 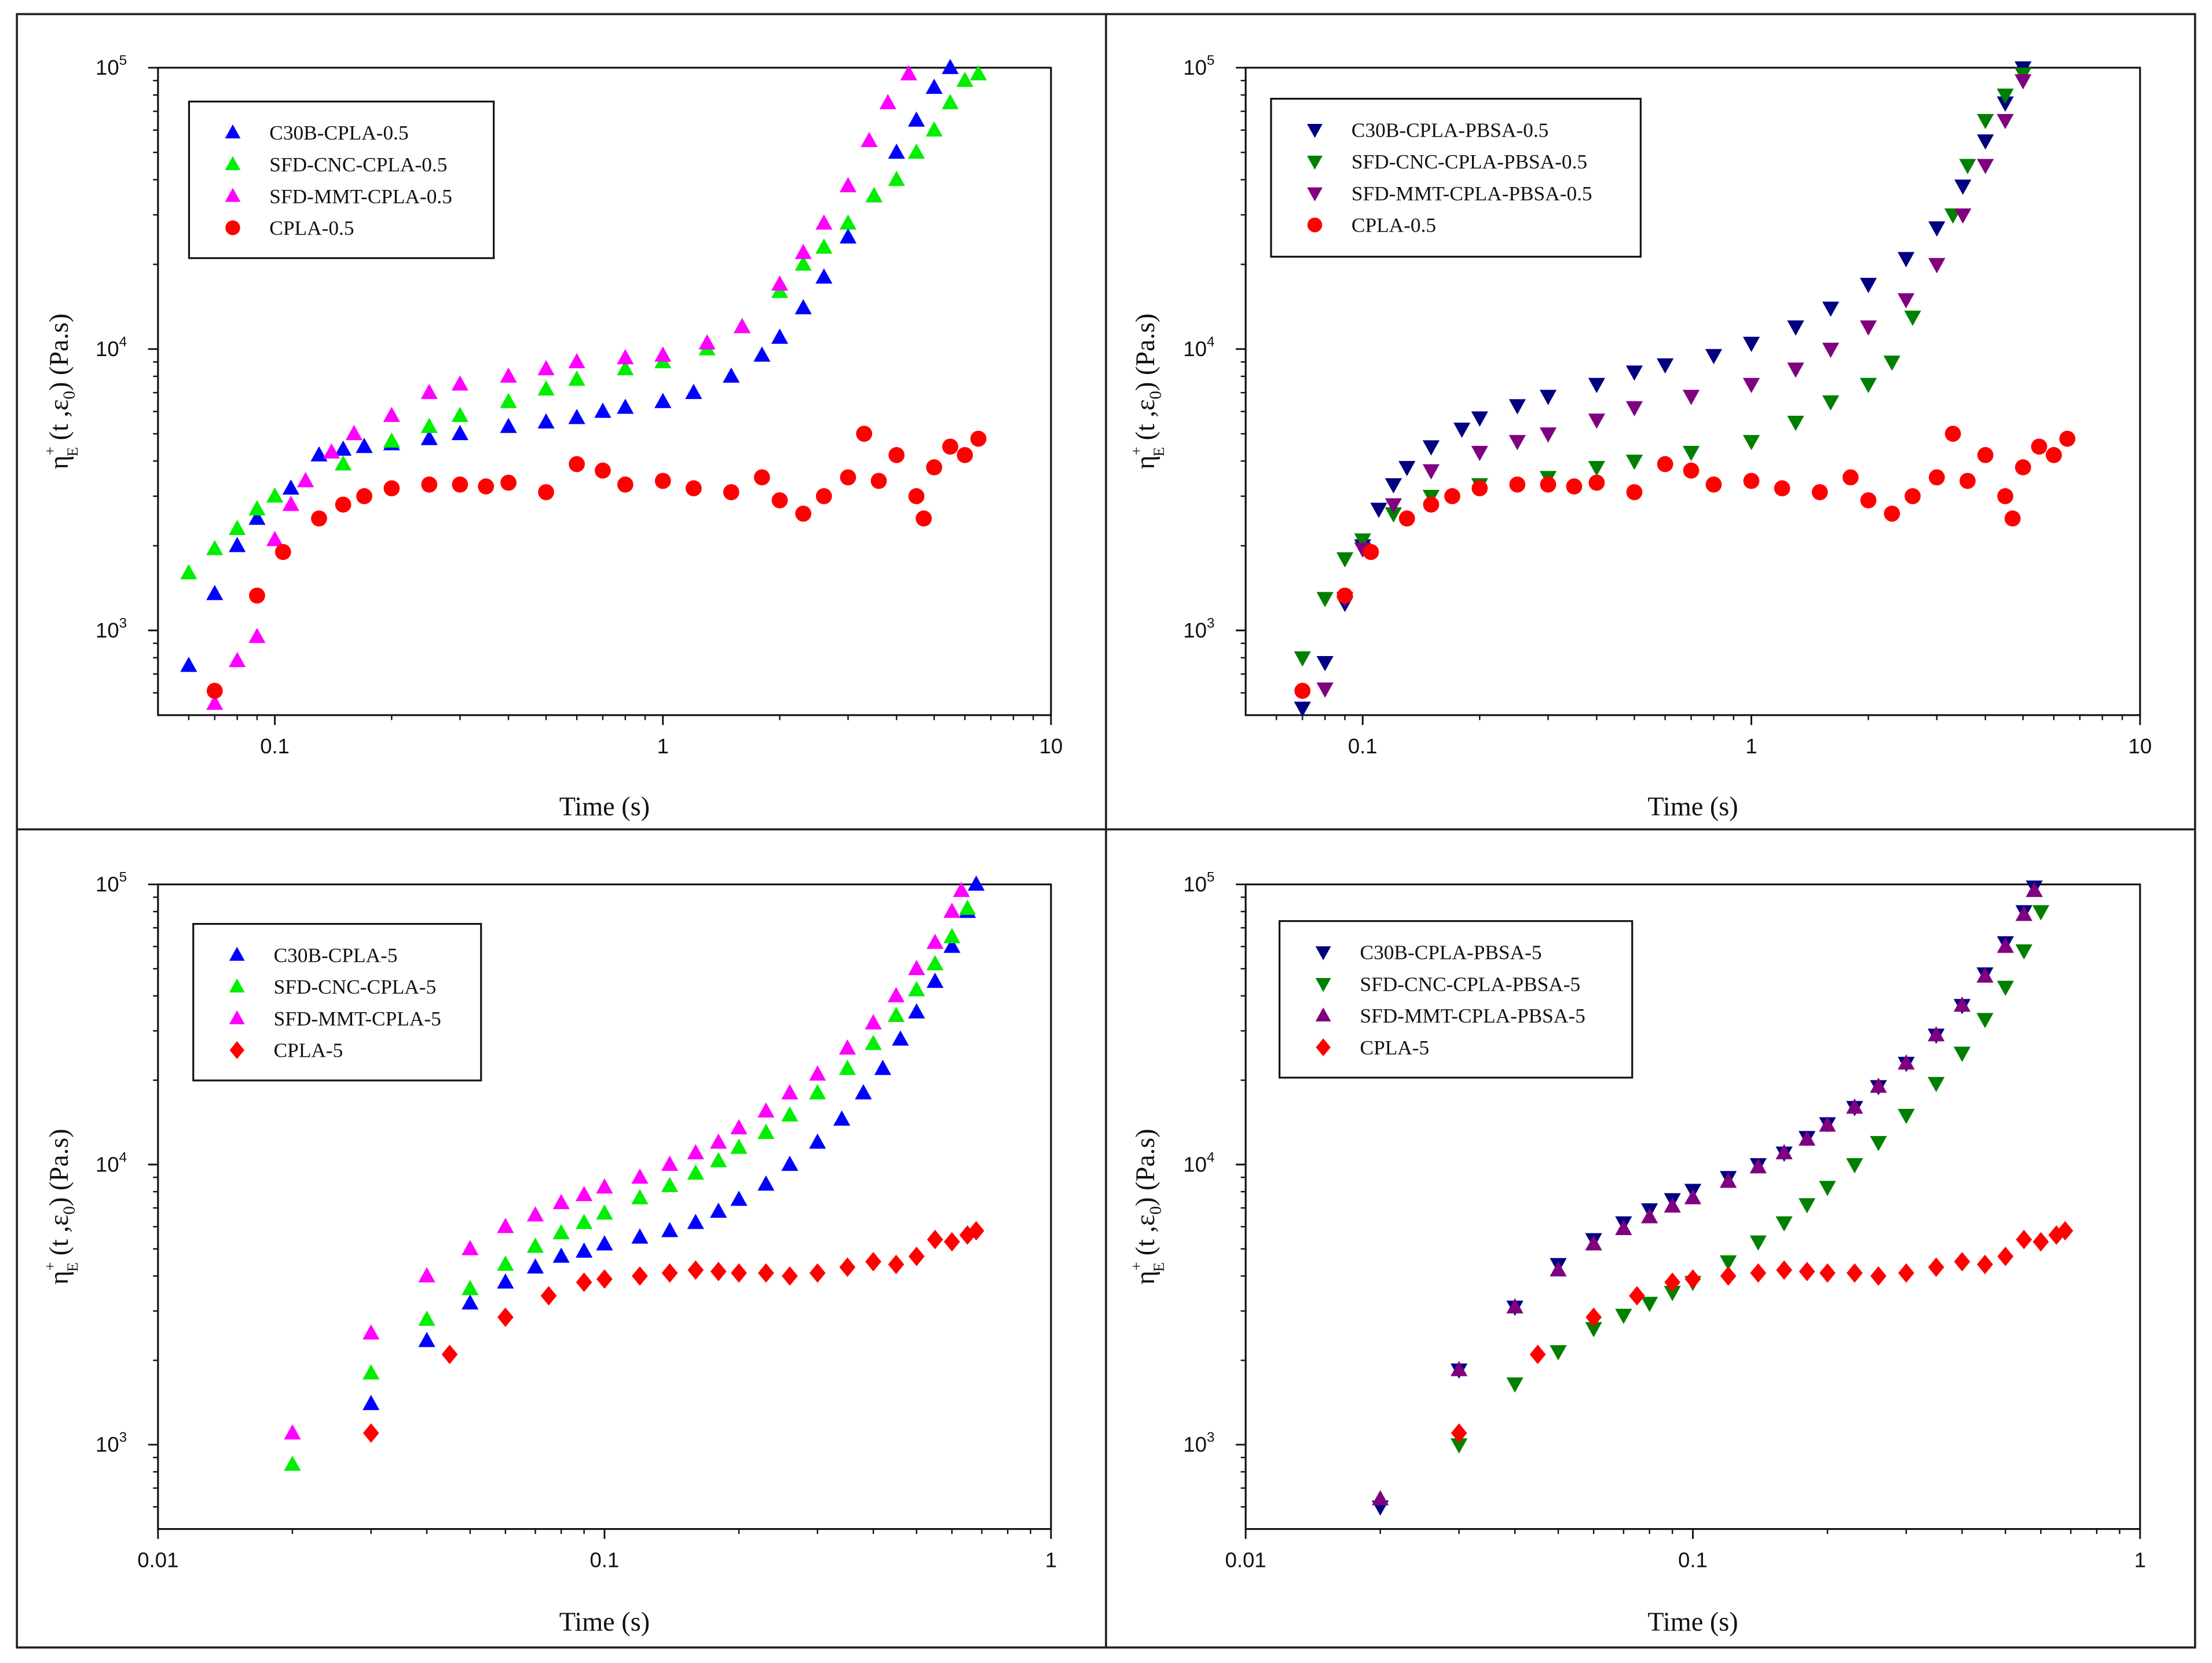 I want to click on y-tick-exponent: 3, so click(x=123, y=1437).